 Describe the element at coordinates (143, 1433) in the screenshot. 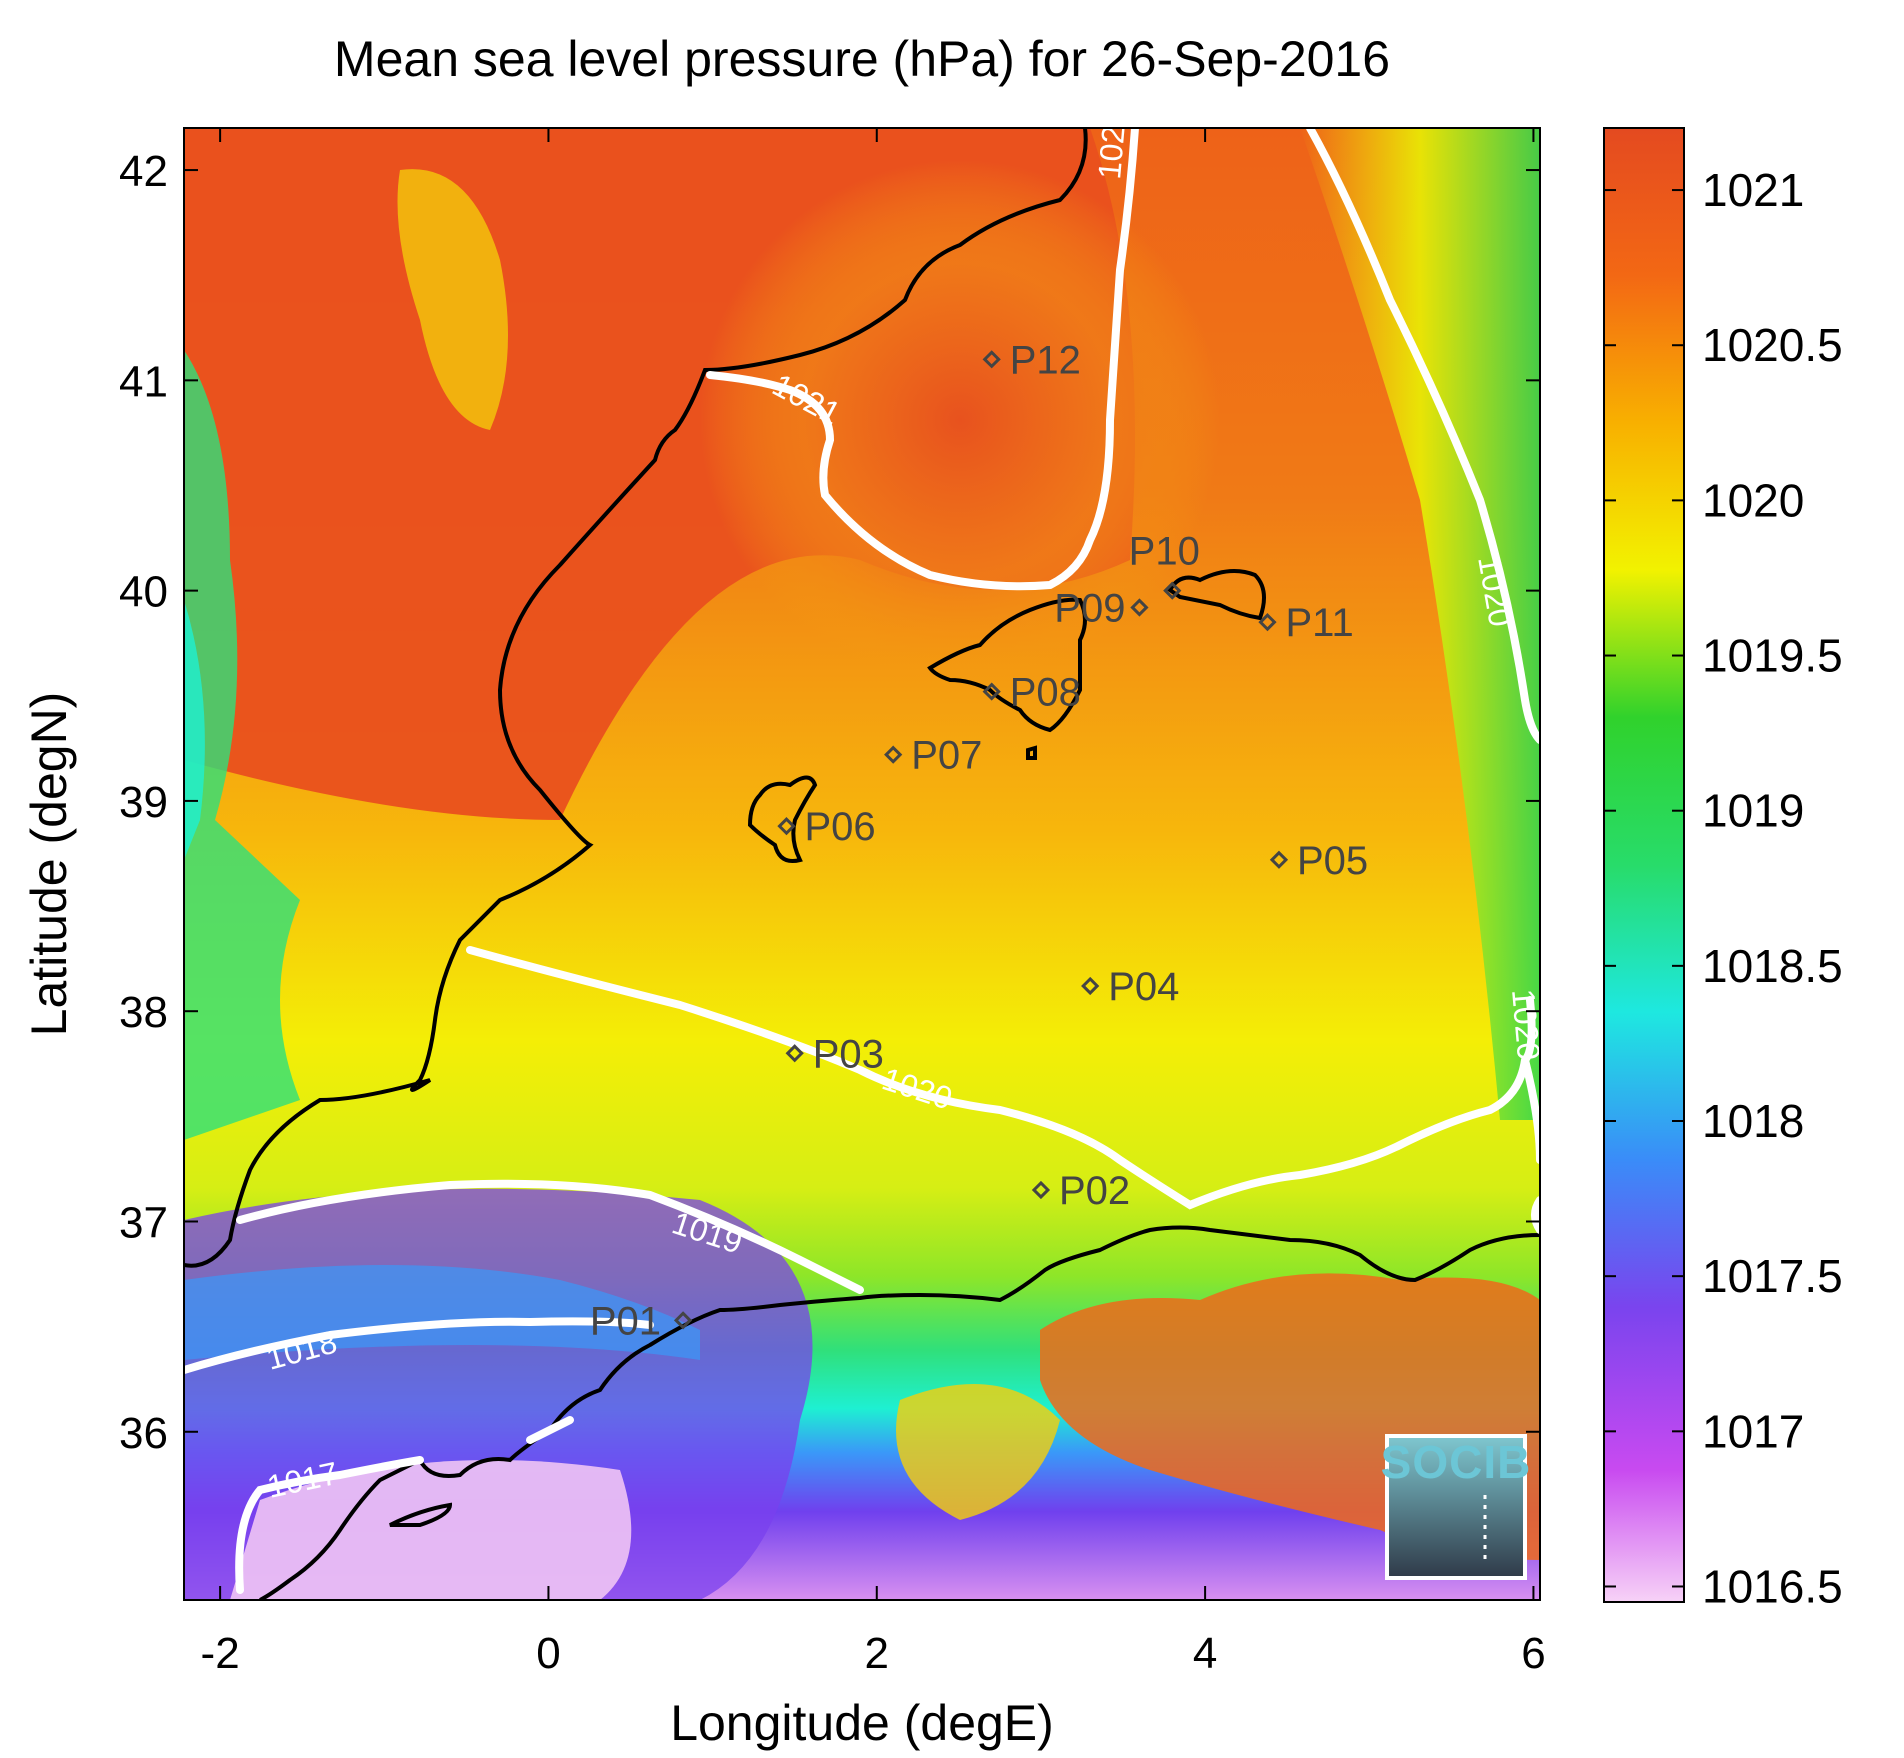

I see `y-tick-label: 36` at that location.